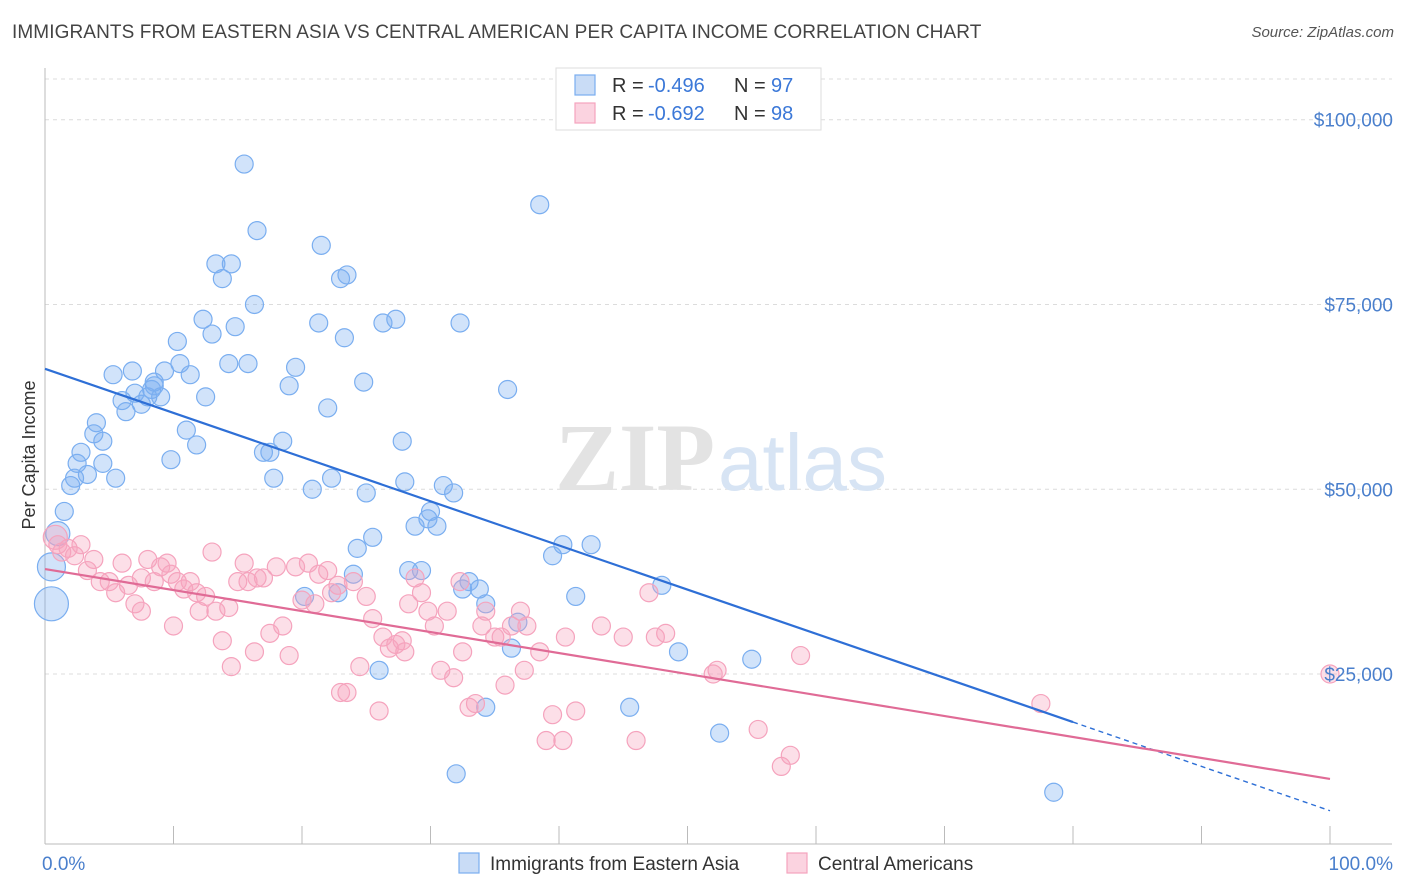 This screenshot has height=892, width=1406. Describe the element at coordinates (676, 114) in the screenshot. I see `legend-r-central-americans: -0.692` at that location.